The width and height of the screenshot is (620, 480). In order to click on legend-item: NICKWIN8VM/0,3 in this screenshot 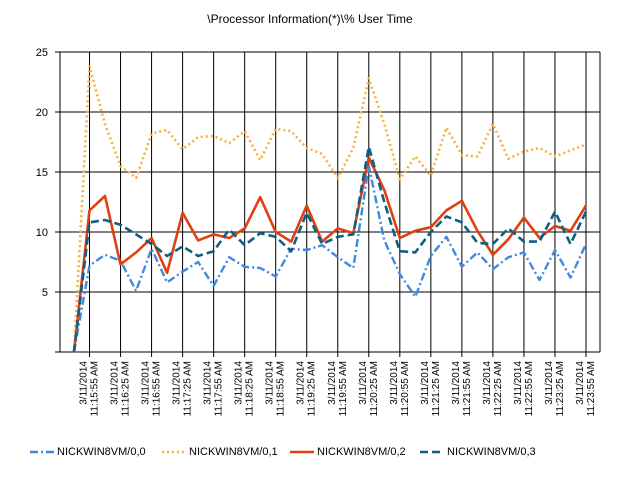, I will do `click(478, 452)`.